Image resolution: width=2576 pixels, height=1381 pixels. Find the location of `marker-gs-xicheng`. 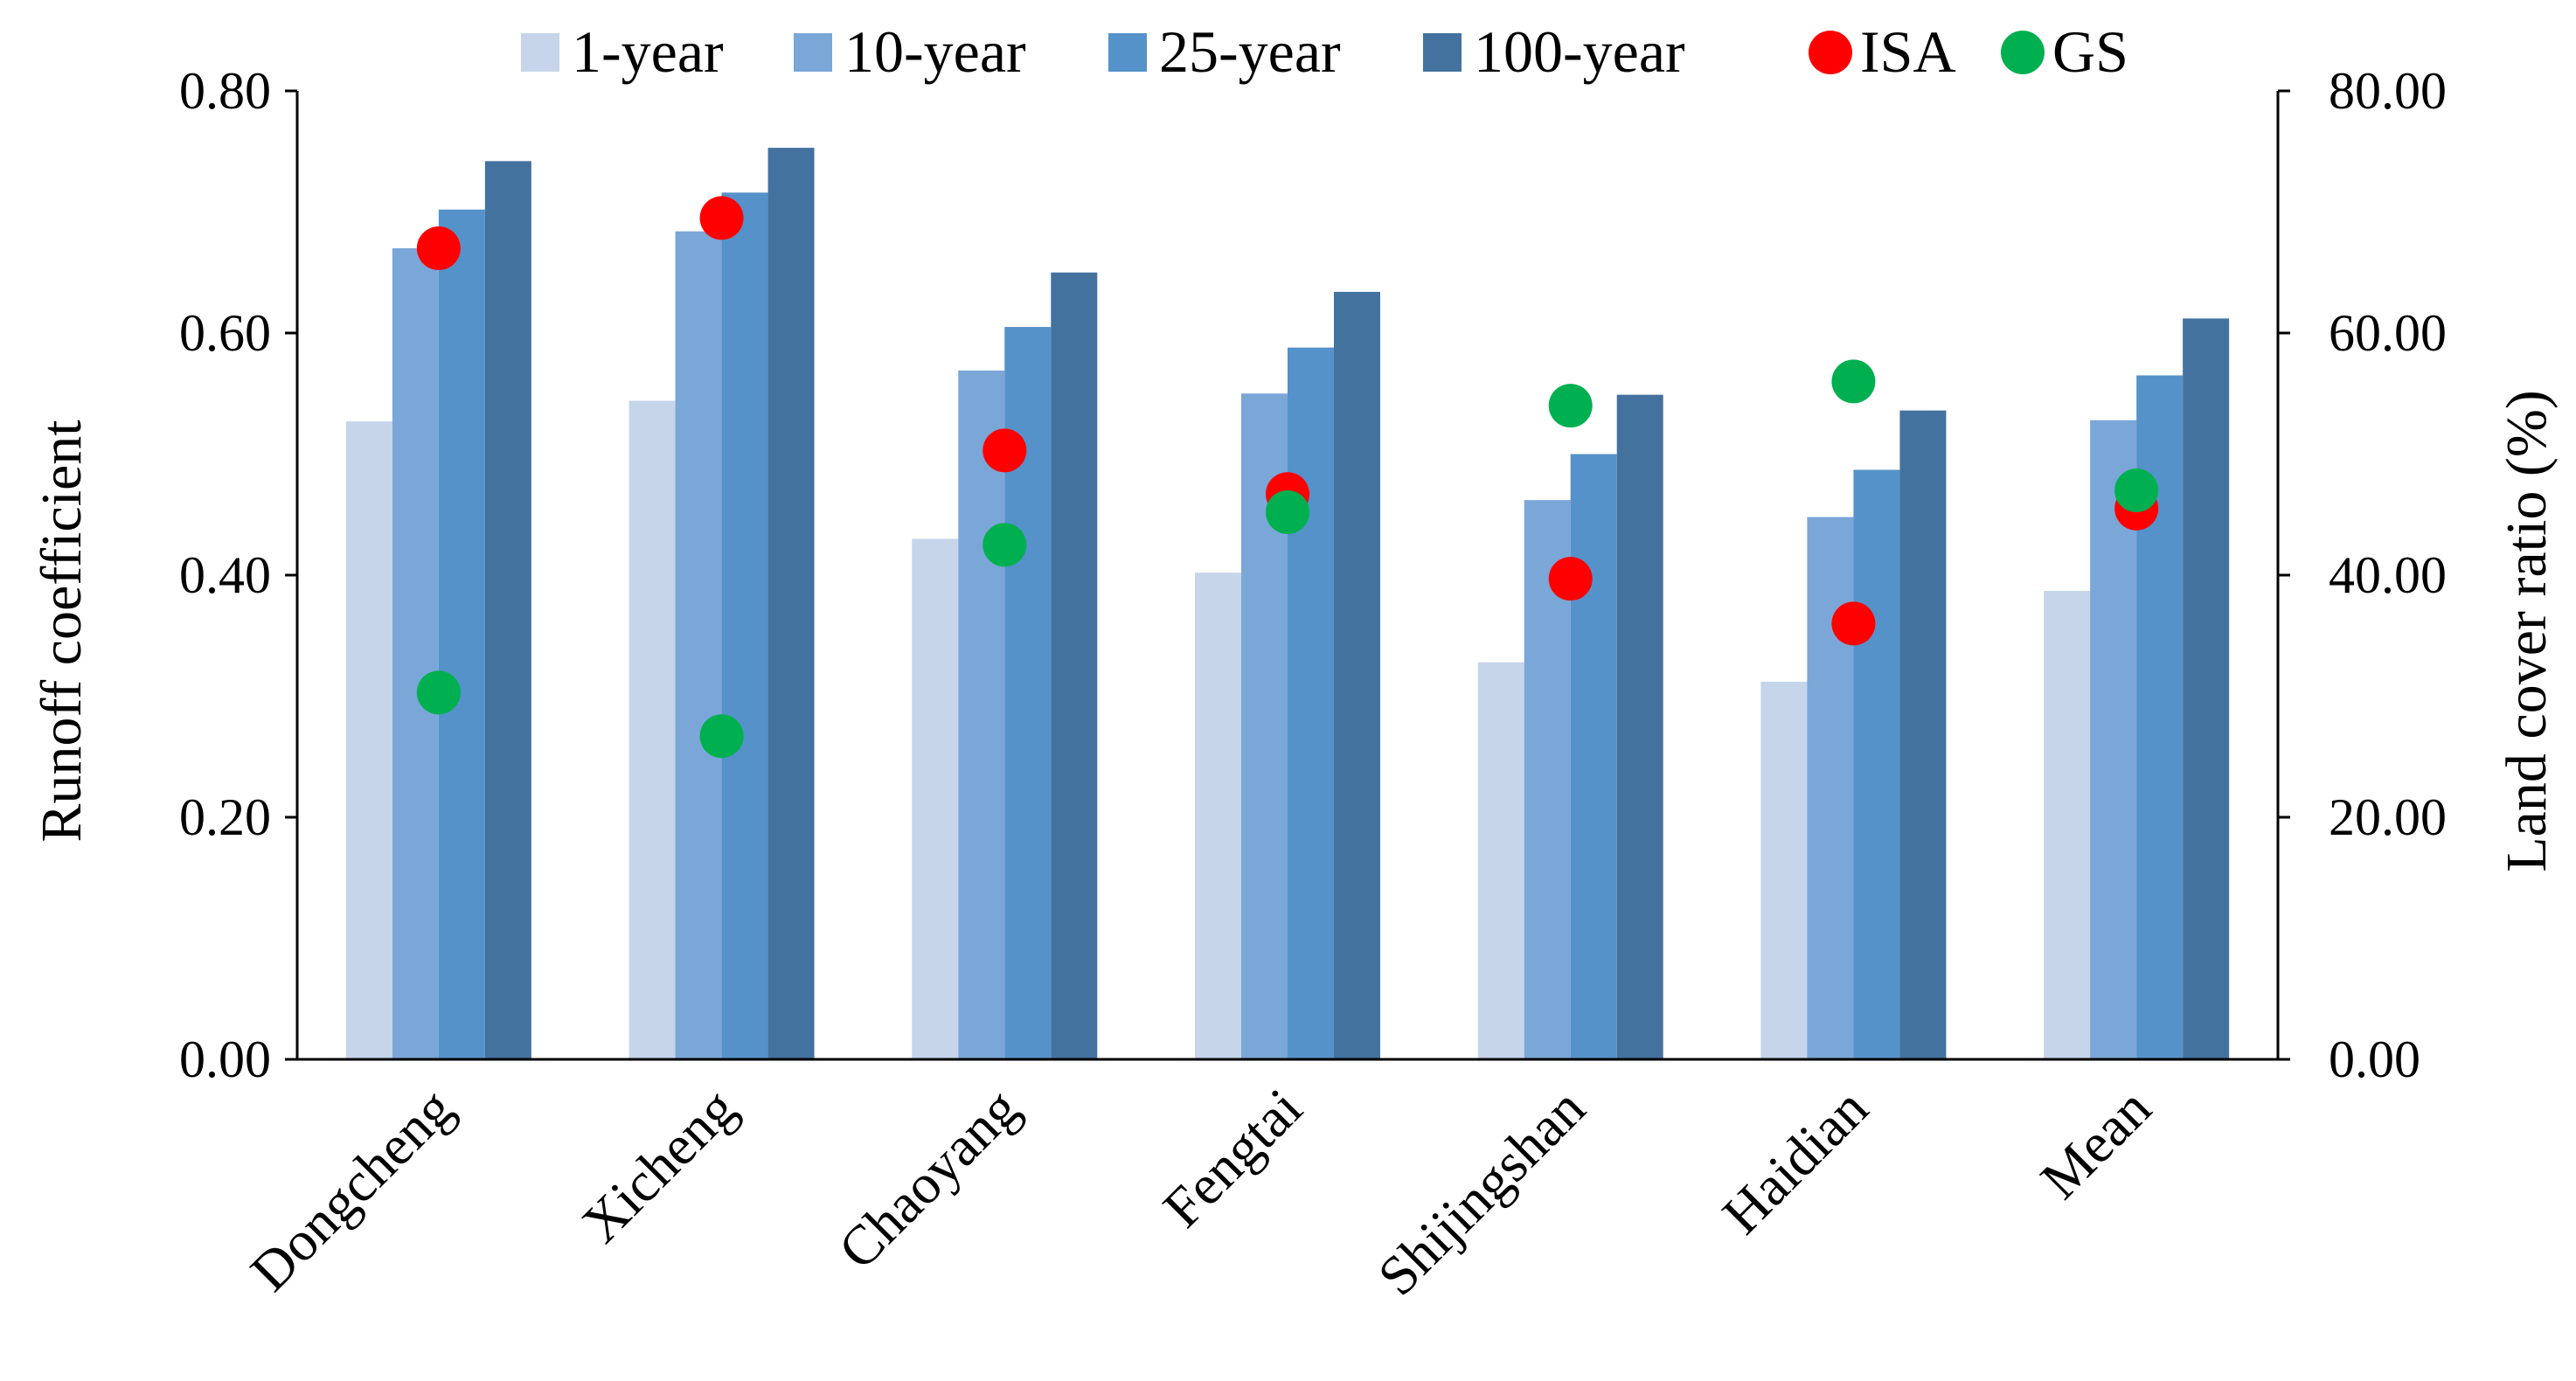

marker-gs-xicheng is located at coordinates (722, 736).